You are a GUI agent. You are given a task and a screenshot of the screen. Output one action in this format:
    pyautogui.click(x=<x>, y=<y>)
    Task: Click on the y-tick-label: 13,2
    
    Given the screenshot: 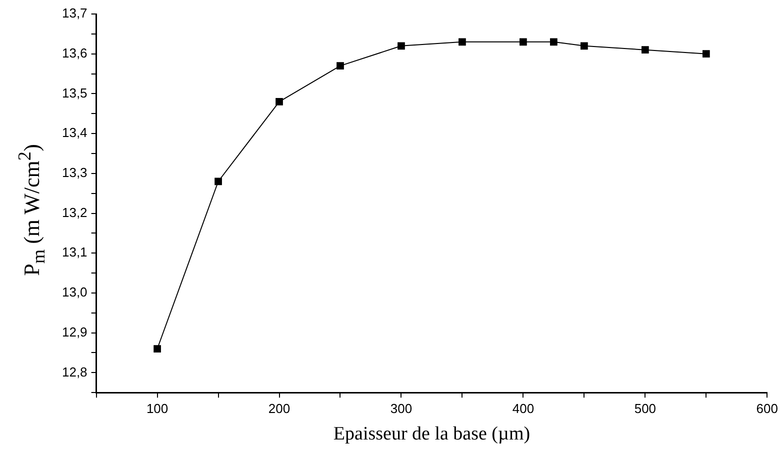 What is the action you would take?
    pyautogui.click(x=75, y=212)
    